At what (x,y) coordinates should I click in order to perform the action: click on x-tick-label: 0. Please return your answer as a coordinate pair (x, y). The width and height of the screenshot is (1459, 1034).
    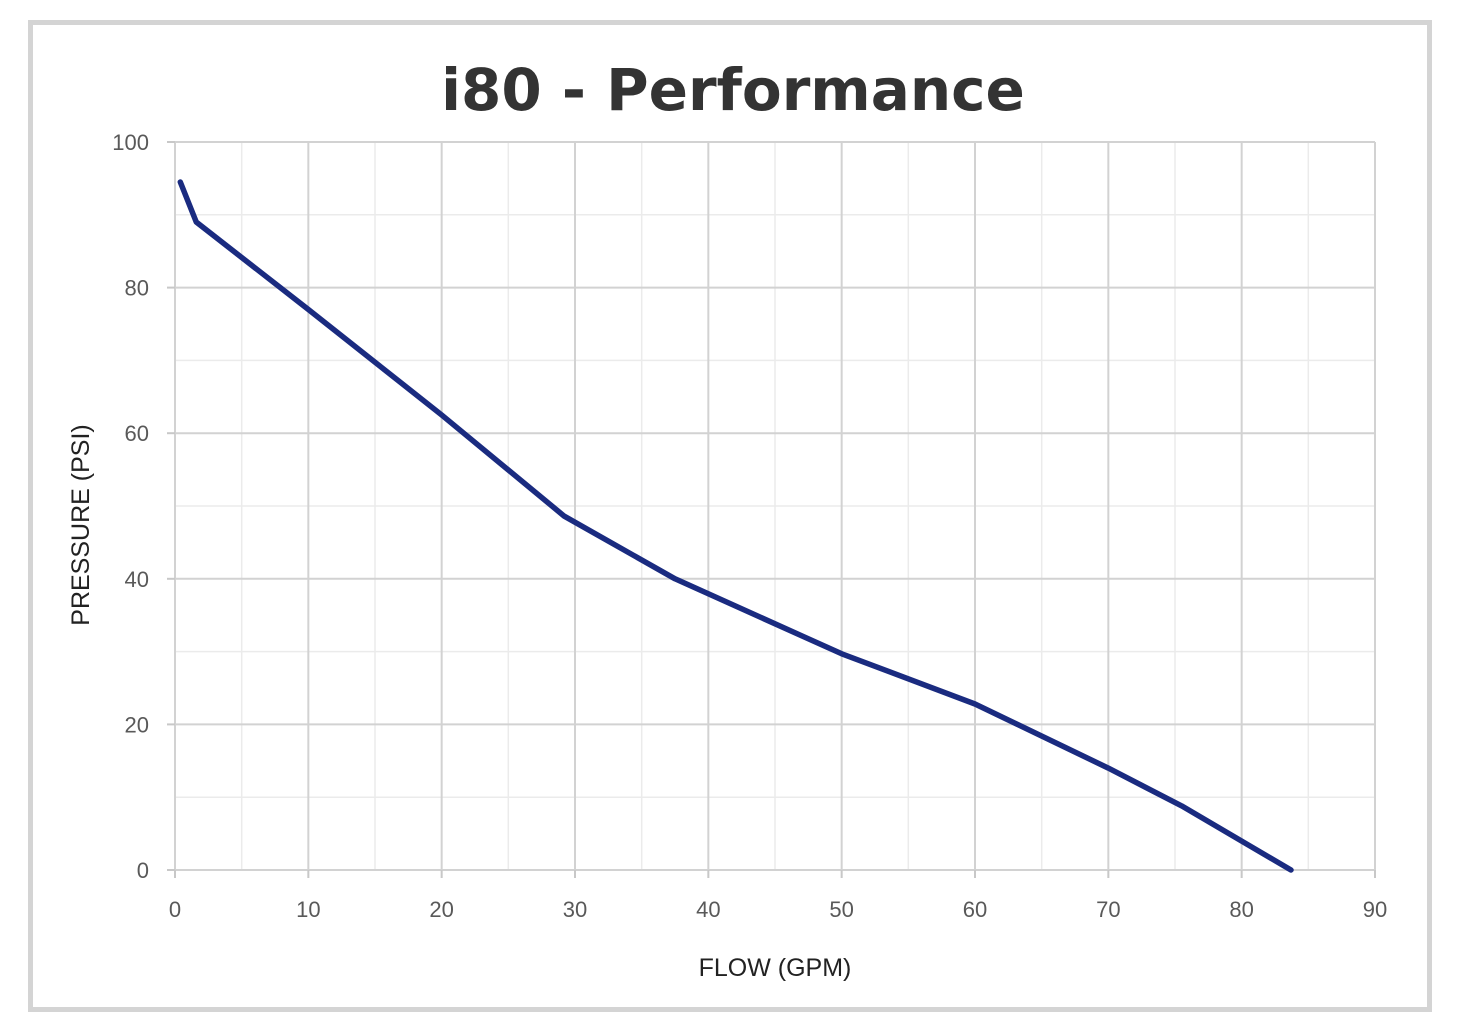
    Looking at the image, I should click on (175, 909).